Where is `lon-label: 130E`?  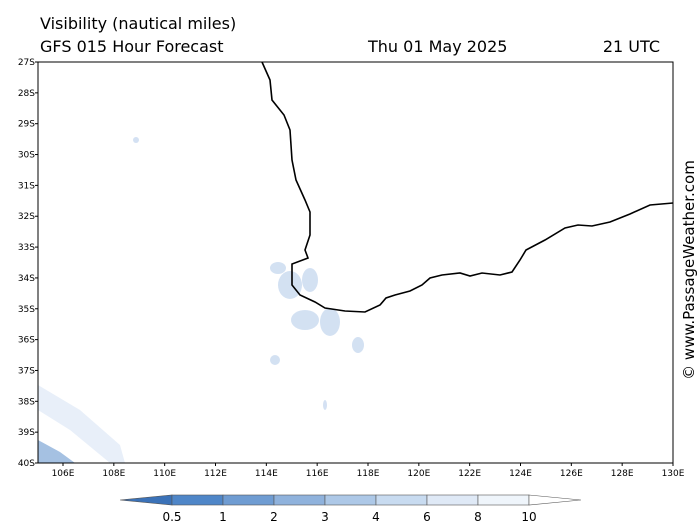 lon-label: 130E is located at coordinates (673, 474).